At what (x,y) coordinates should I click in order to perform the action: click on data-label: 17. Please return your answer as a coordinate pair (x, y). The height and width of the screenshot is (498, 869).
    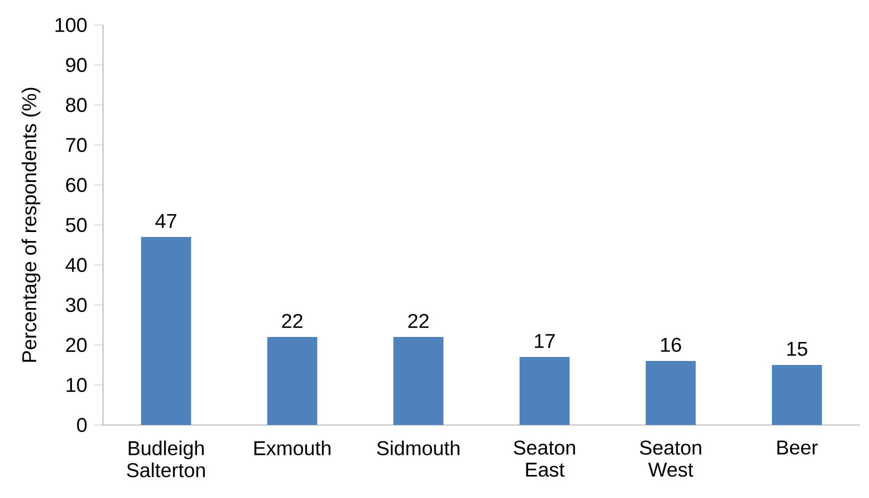
    Looking at the image, I should click on (544, 341).